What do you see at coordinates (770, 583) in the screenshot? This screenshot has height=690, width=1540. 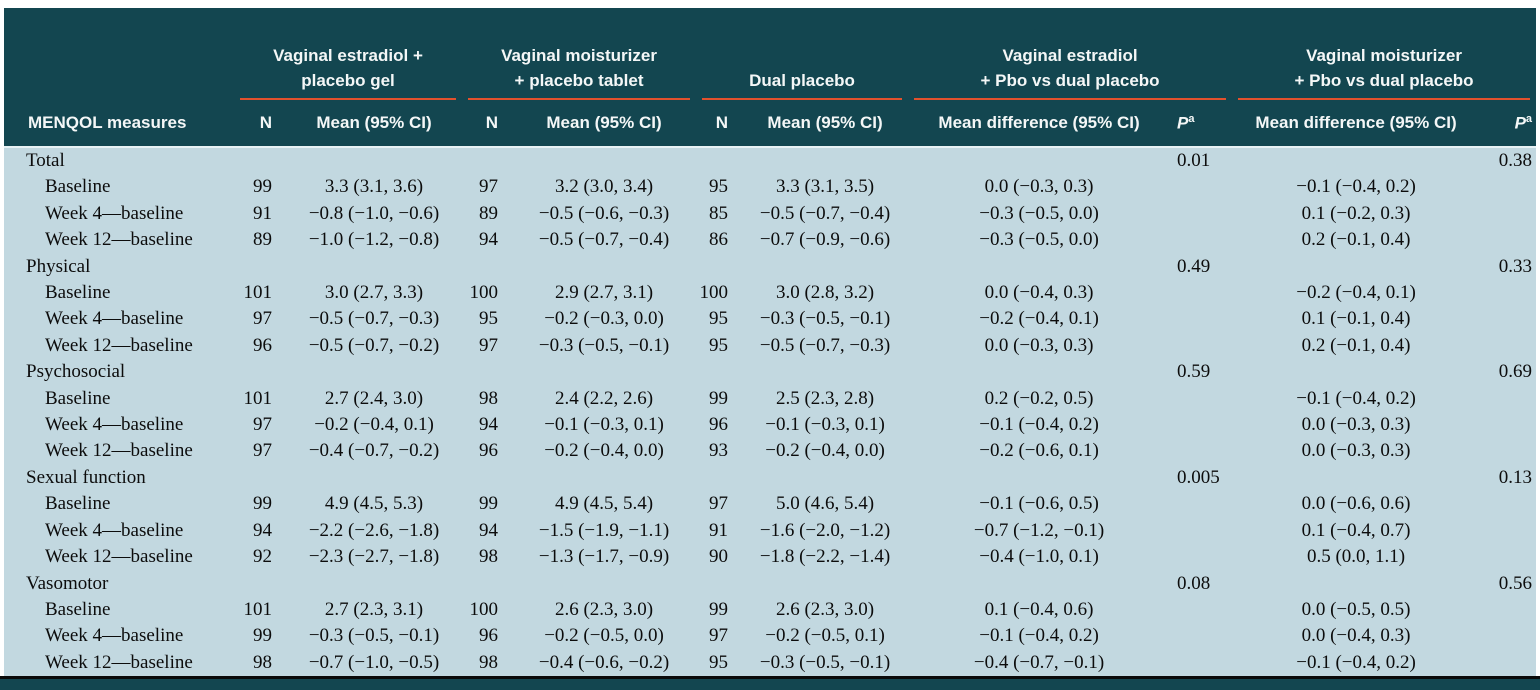 I see `section-header-row: Vasomotor 0.08 0.56` at bounding box center [770, 583].